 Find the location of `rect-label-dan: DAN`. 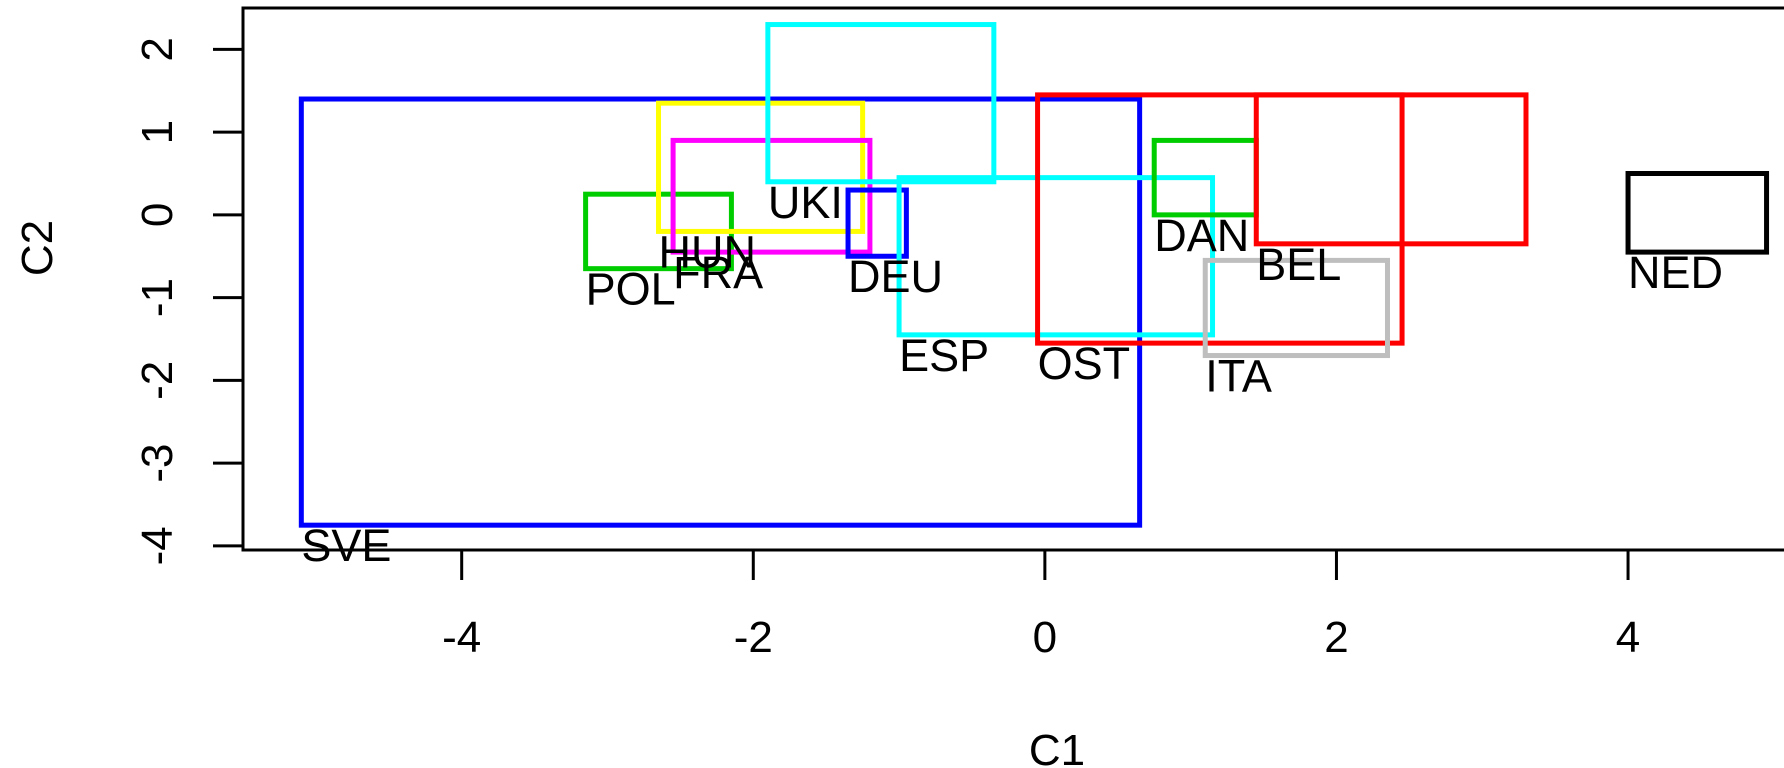

rect-label-dan: DAN is located at coordinates (1201, 235).